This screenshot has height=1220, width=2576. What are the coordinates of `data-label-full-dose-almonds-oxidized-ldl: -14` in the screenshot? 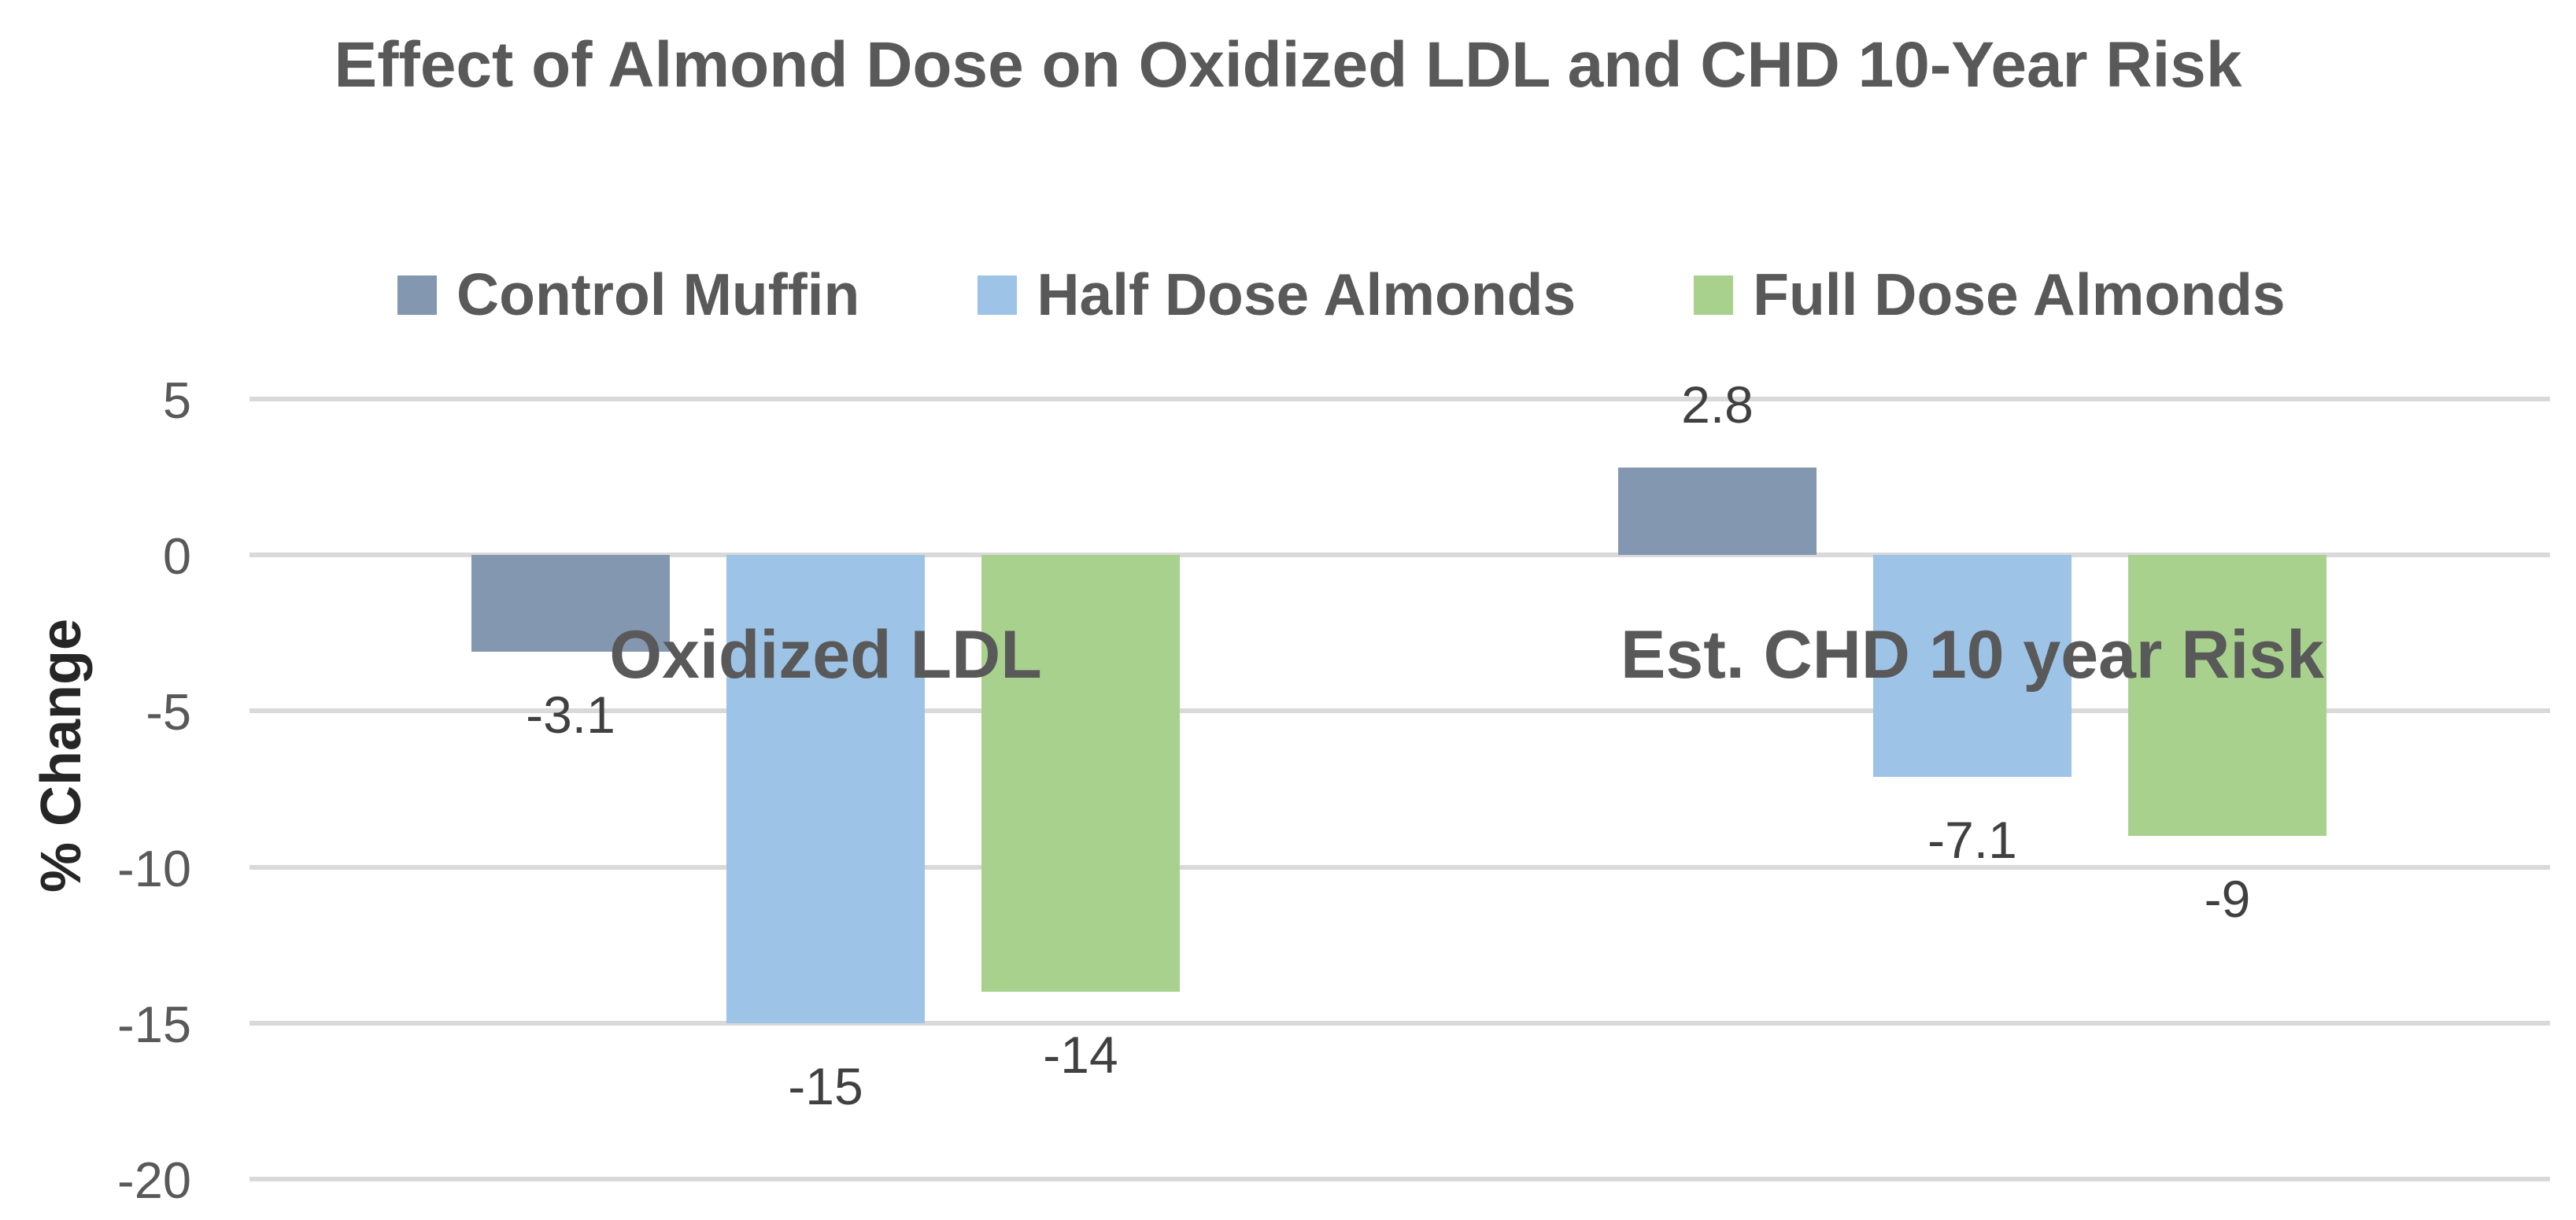 It's located at (1080, 1055).